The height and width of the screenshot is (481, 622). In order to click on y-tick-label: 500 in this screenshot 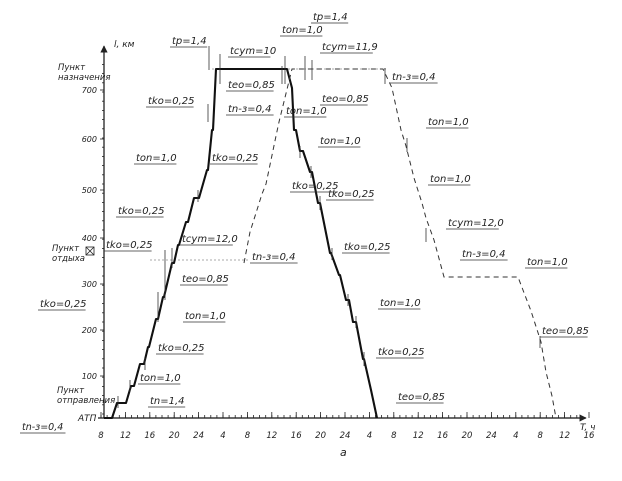, I will do `click(89, 190)`.